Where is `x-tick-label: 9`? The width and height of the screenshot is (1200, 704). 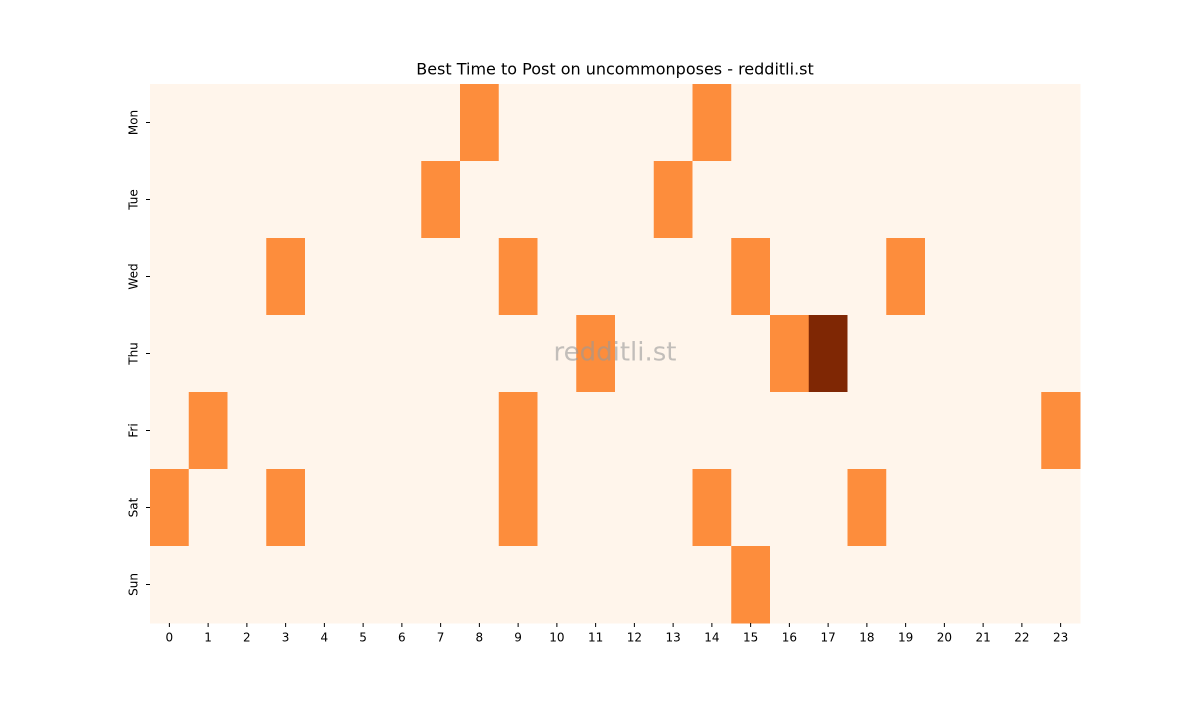 x-tick-label: 9 is located at coordinates (518, 638).